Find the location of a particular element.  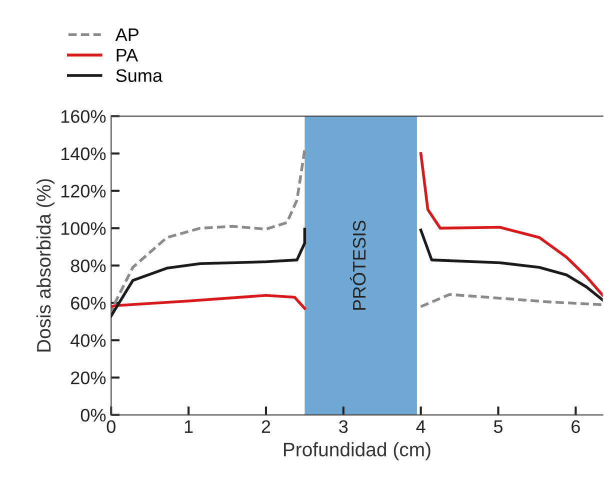

y-tick-label: 100% is located at coordinates (83, 228).